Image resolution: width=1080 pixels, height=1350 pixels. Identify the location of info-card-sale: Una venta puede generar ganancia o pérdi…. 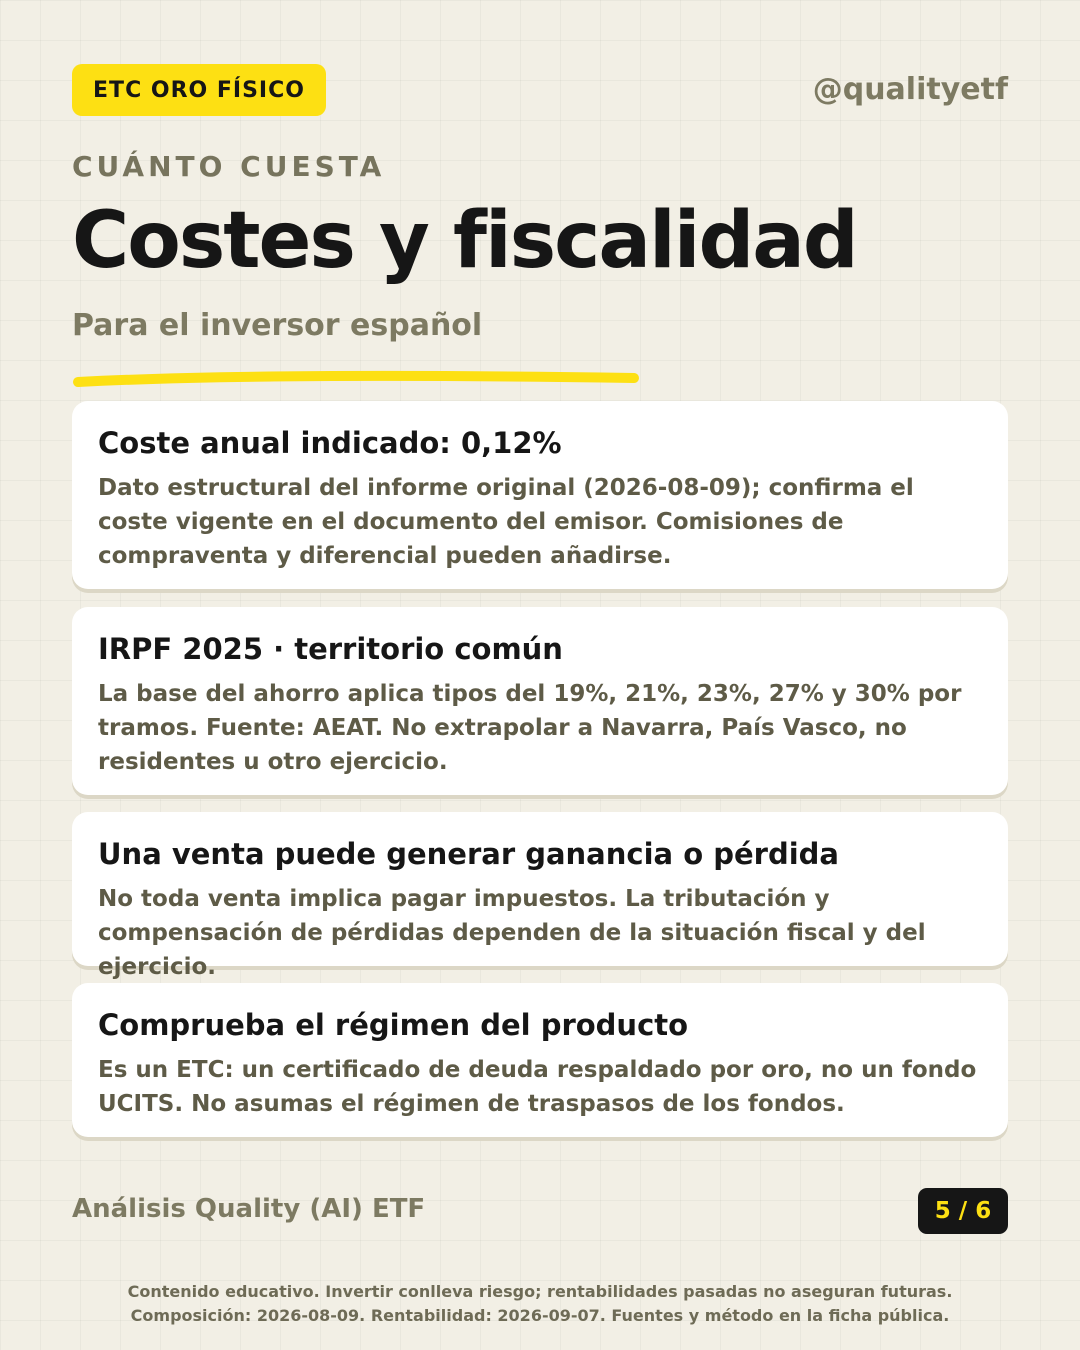
(540, 896).